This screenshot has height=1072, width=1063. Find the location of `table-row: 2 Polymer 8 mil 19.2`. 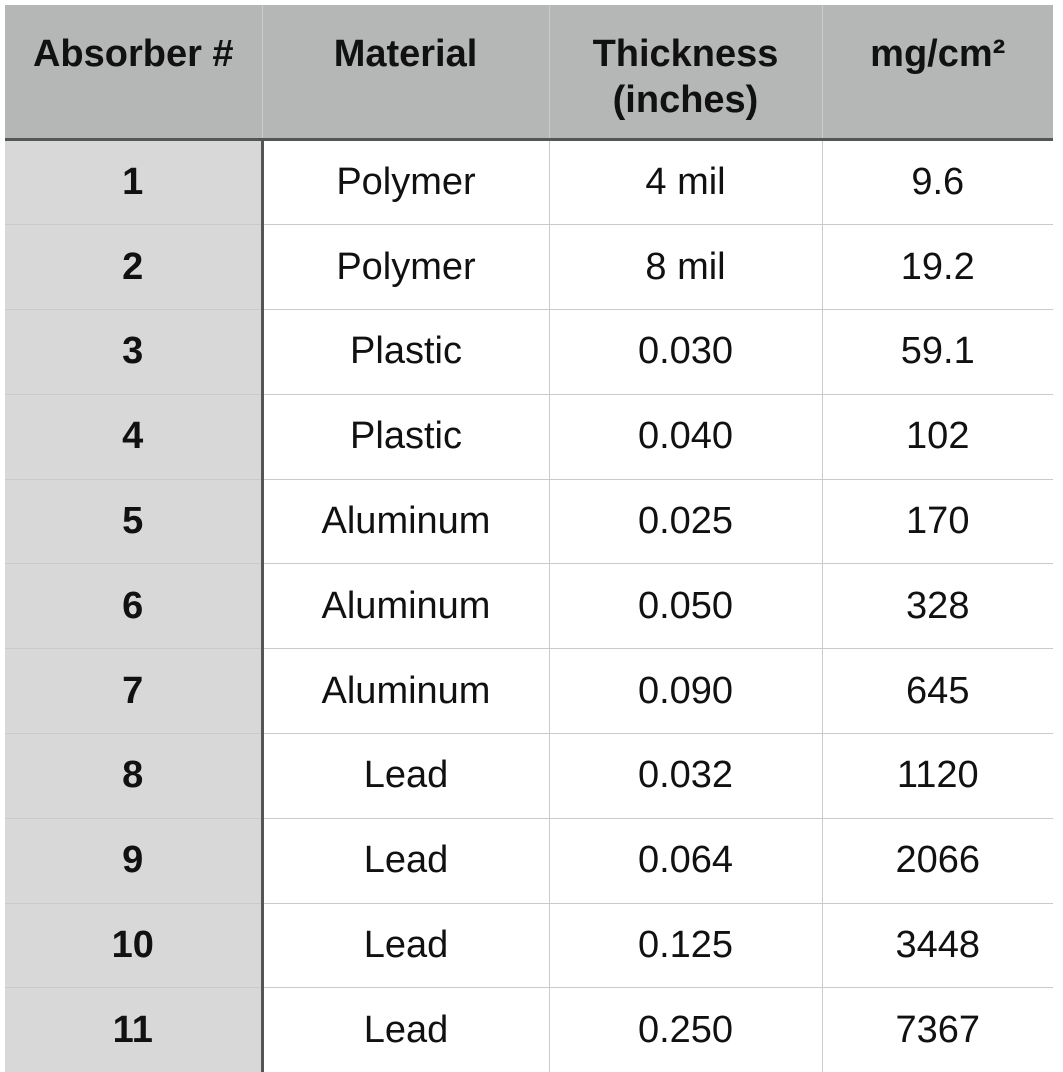

table-row: 2 Polymer 8 mil 19.2 is located at coordinates (529, 267).